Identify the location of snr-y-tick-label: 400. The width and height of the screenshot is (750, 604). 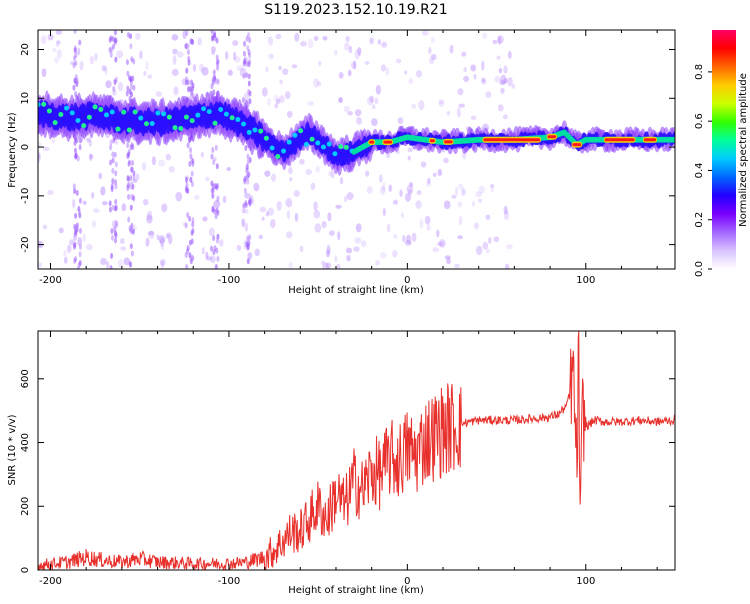
(25, 442).